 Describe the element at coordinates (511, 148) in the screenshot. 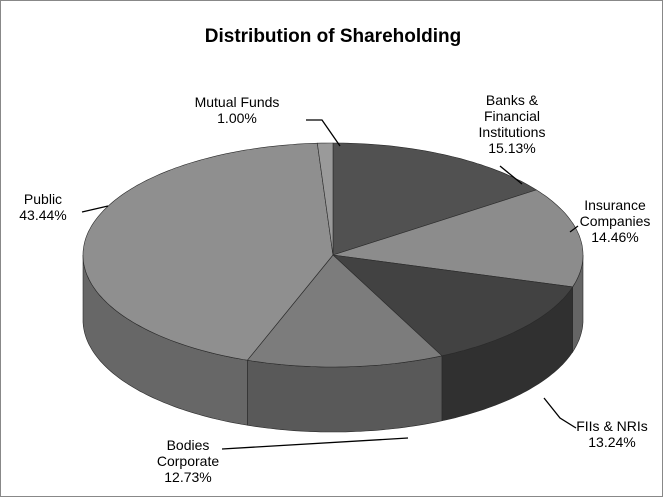

I see `value-label: 15.13%` at that location.